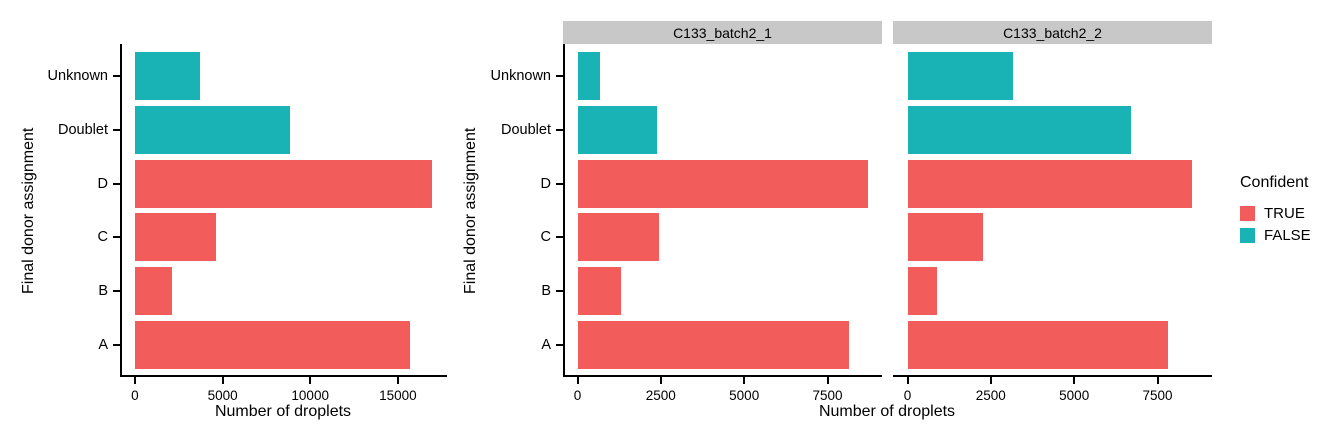  I want to click on facet-strip-2-label: C133_batch2_2, so click(1052, 32).